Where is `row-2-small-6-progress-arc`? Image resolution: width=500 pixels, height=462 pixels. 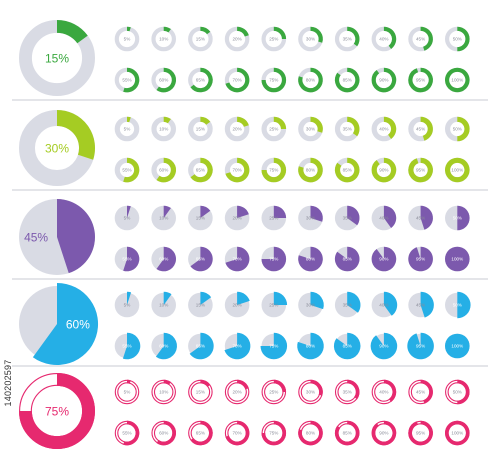 row-2-small-6-progress-arc is located at coordinates (316, 124).